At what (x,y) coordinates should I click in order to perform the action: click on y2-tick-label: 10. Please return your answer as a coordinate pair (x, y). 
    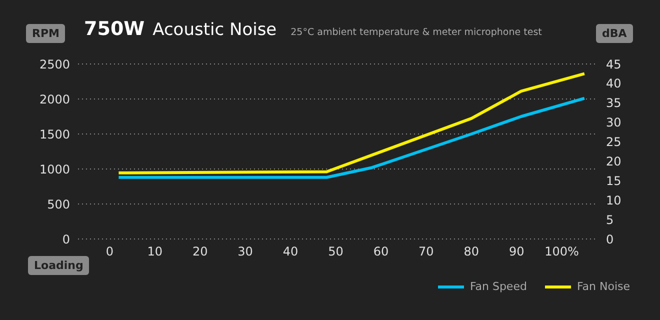
    Looking at the image, I should click on (614, 200).